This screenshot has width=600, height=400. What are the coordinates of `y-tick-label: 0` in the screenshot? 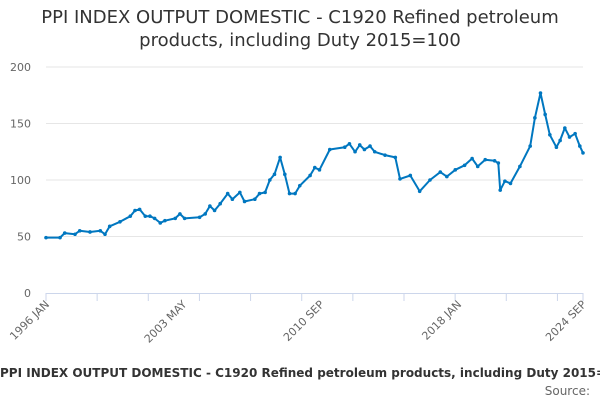 It's located at (27, 293).